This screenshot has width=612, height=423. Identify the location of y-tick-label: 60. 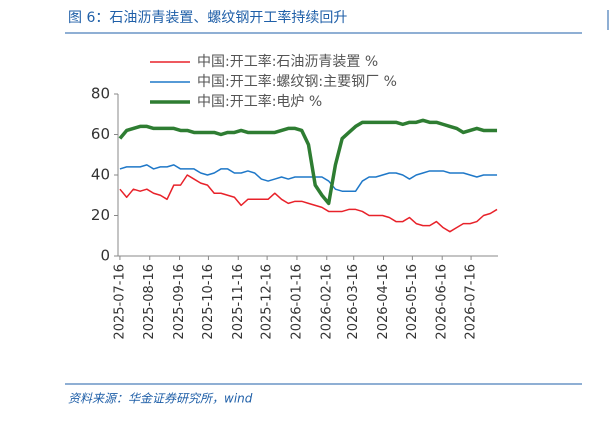
(100, 134).